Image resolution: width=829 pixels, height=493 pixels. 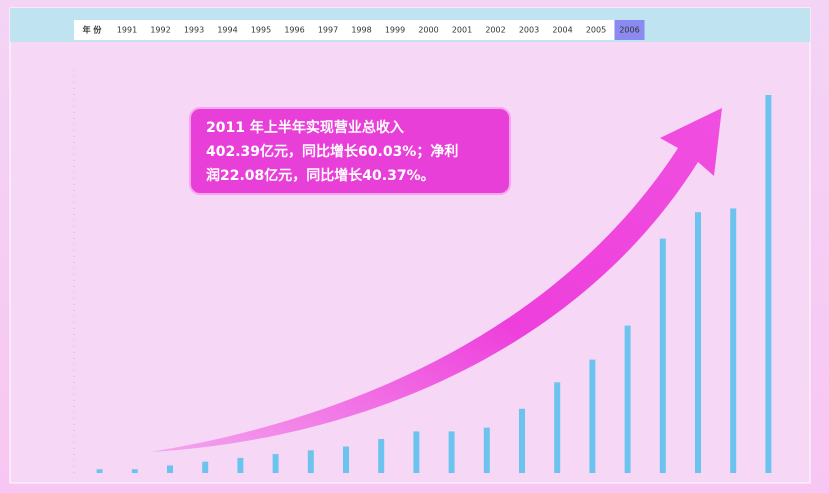 What do you see at coordinates (194, 30) in the screenshot?
I see `timeline-year: 1993` at bounding box center [194, 30].